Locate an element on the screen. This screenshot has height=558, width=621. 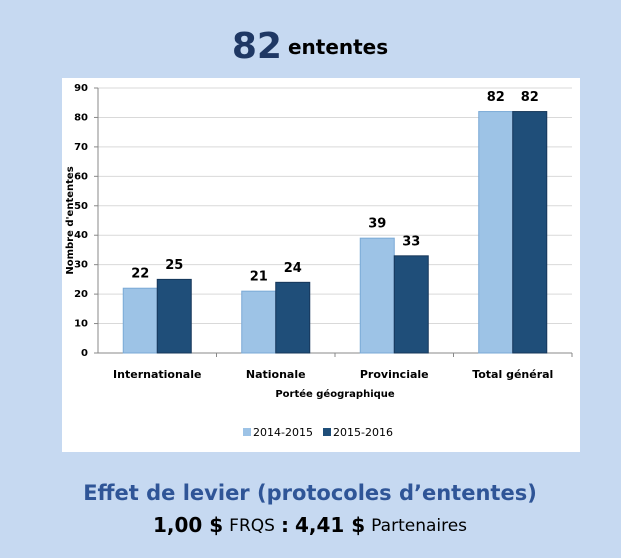
y-tick-label: 40 is located at coordinates (81, 235).